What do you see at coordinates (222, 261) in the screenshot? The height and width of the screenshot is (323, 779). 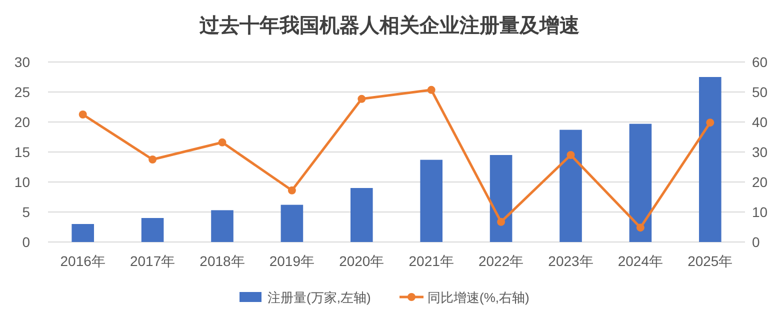 I see `x-tick-label: 2018年` at bounding box center [222, 261].